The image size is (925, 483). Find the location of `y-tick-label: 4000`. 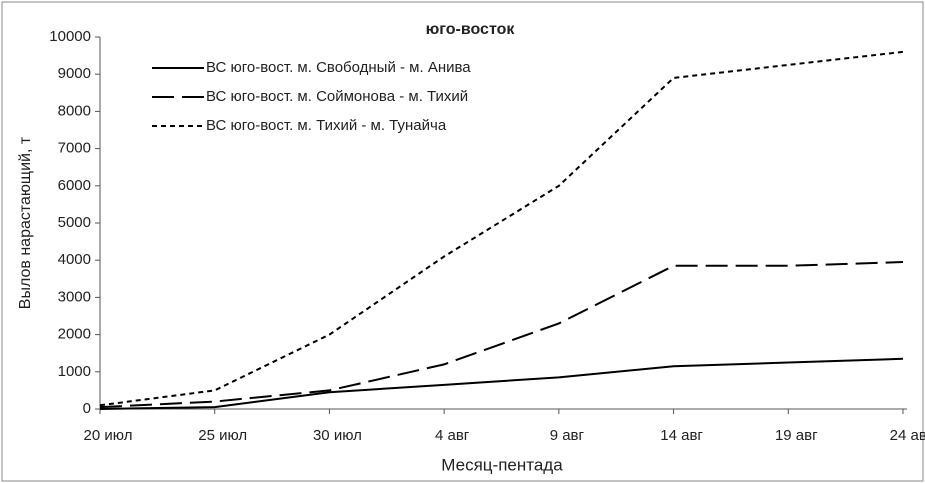

y-tick-label: 4000 is located at coordinates (74, 259).